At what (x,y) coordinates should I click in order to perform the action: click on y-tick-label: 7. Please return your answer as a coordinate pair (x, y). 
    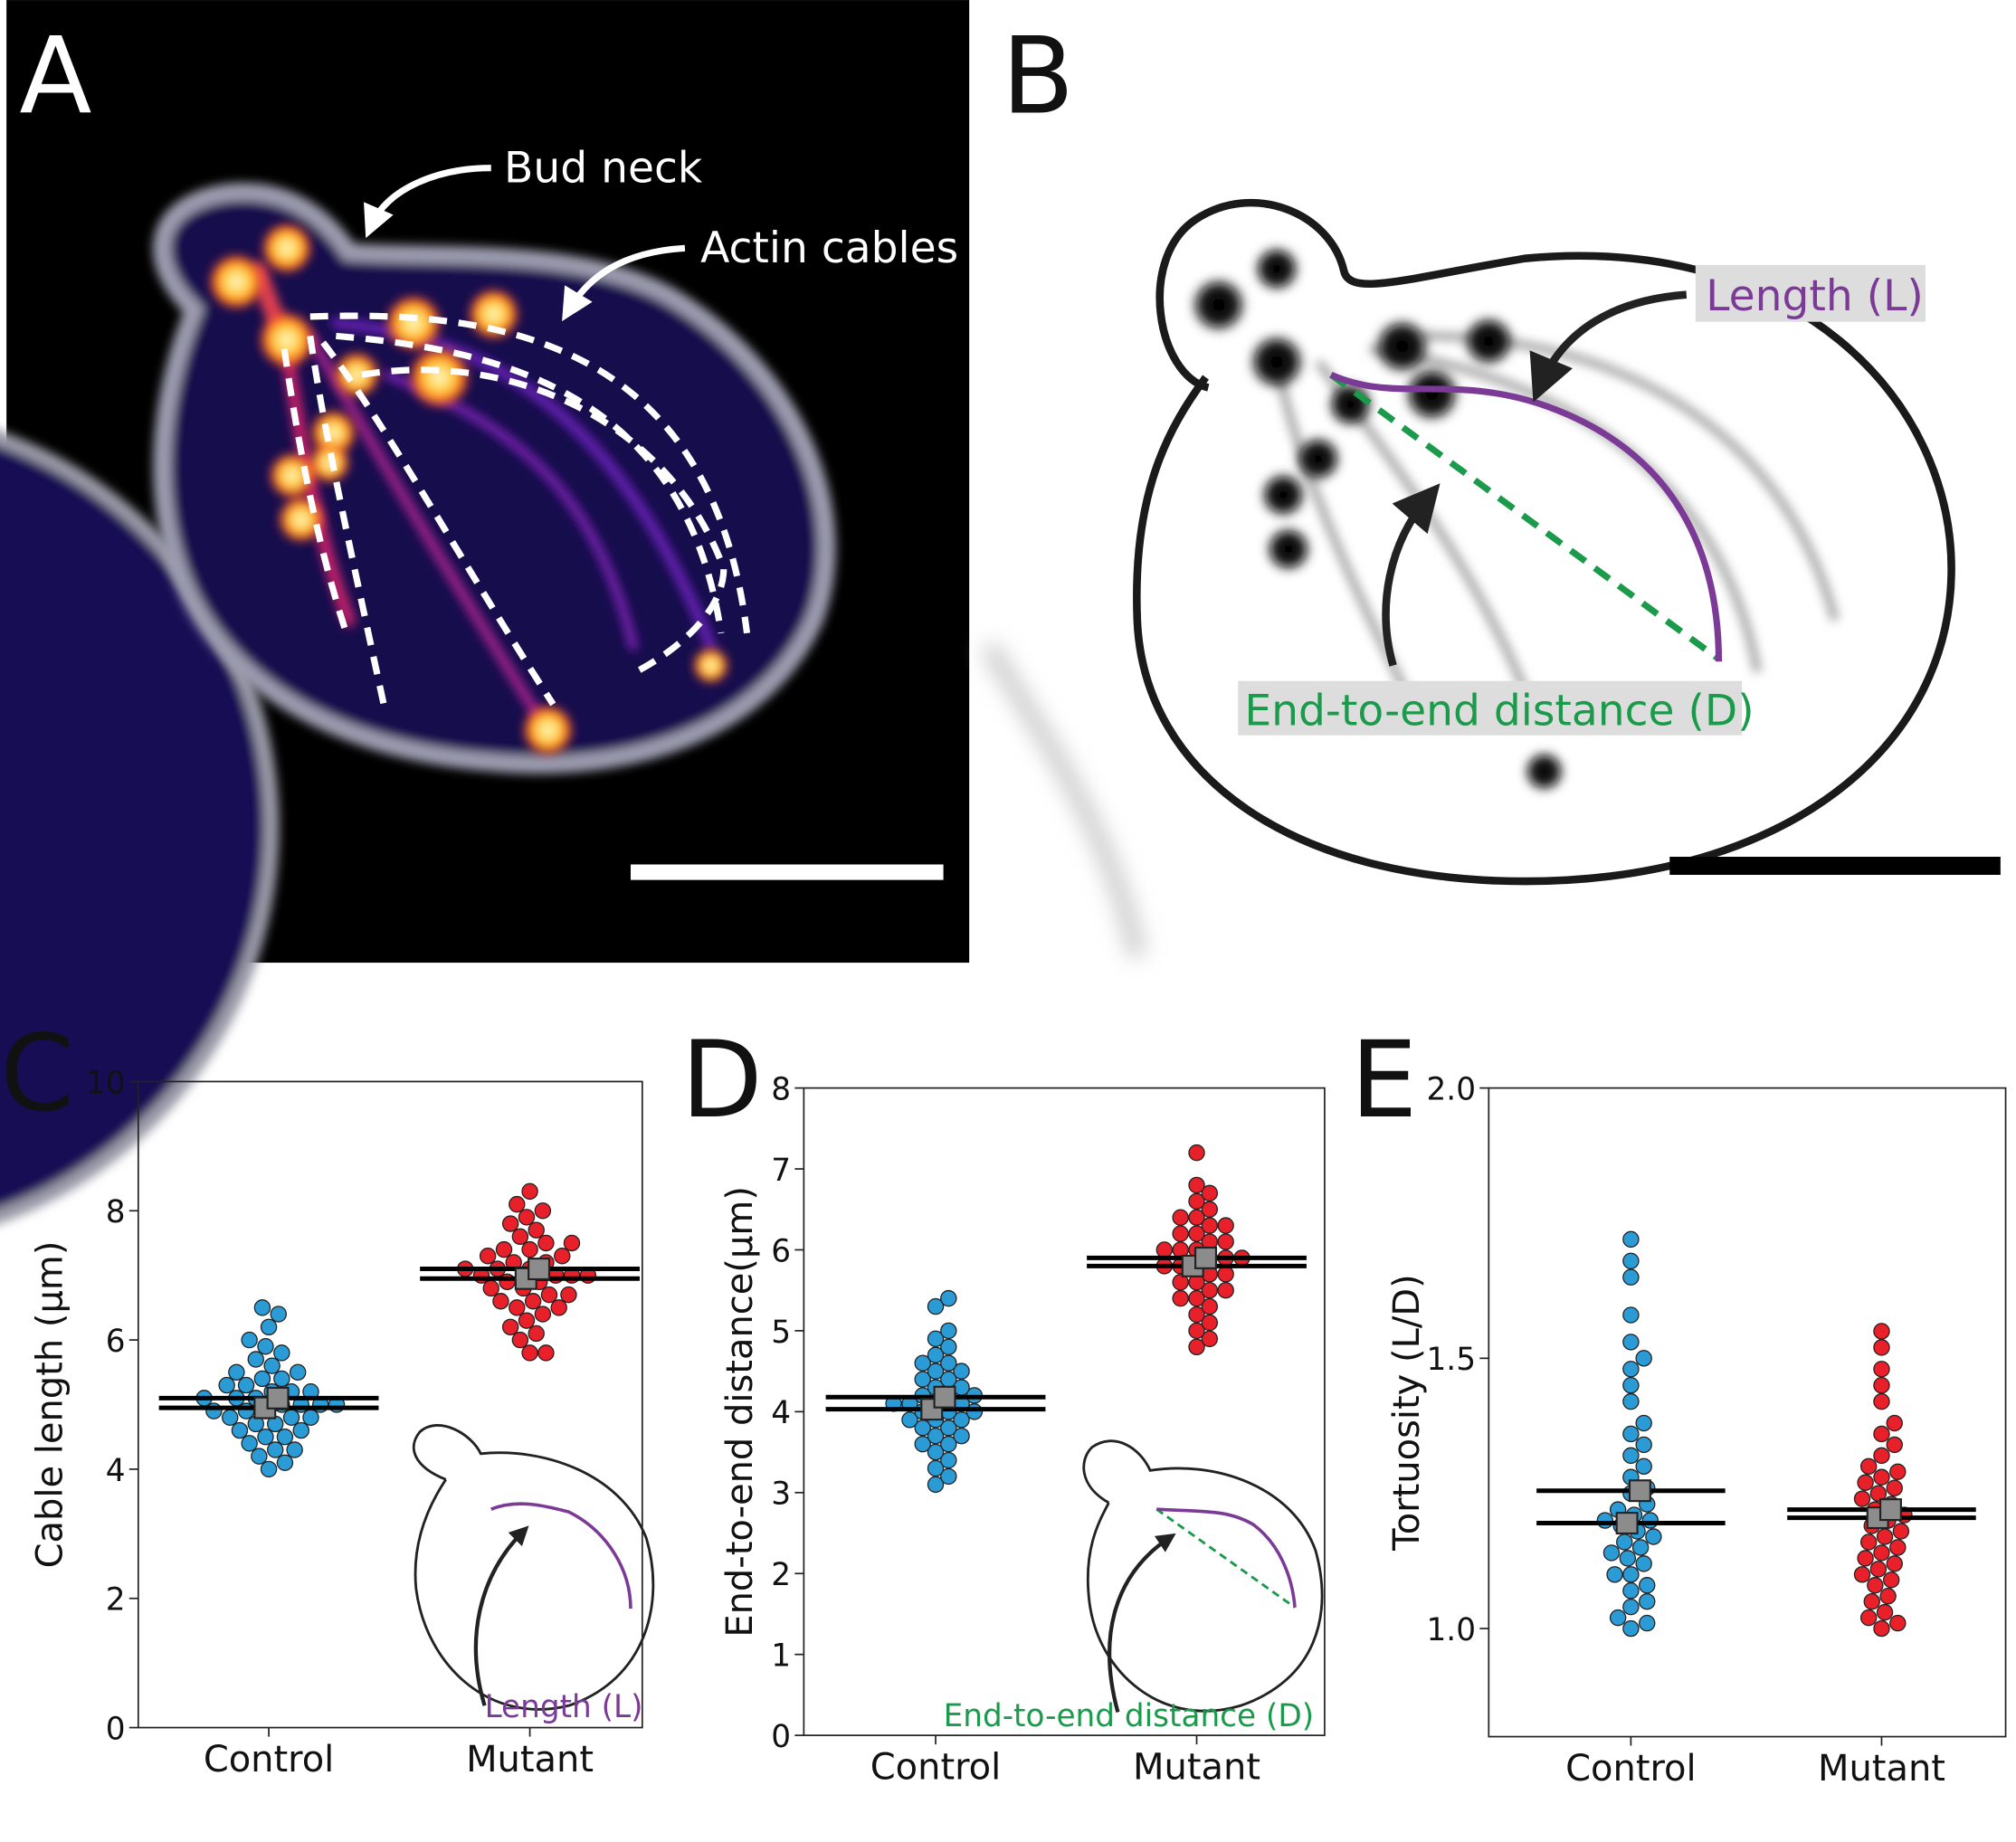
    Looking at the image, I should click on (781, 1171).